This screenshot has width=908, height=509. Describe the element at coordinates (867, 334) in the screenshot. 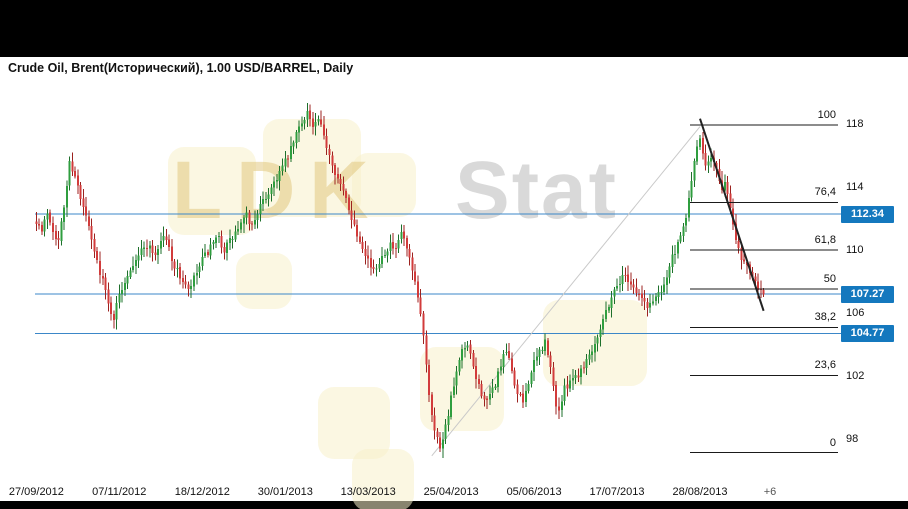

I see `price-tag: 104.77` at that location.